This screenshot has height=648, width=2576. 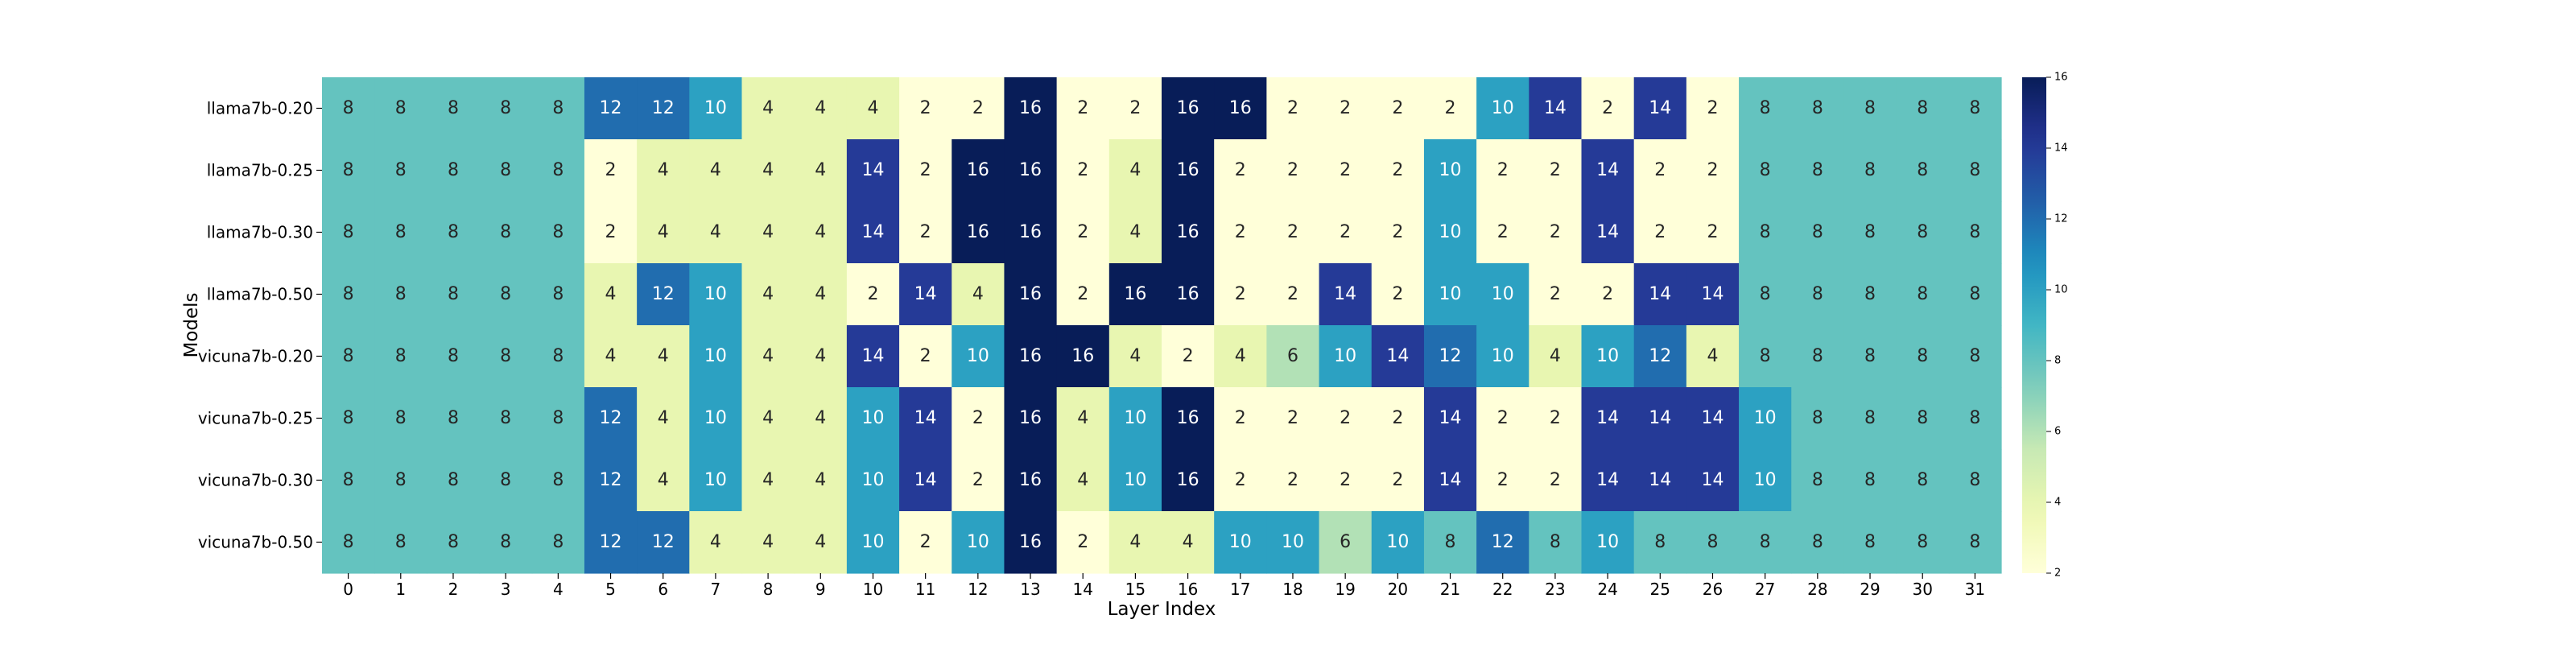 I want to click on y-tick-label: vicuna7b-0.20, so click(x=255, y=357).